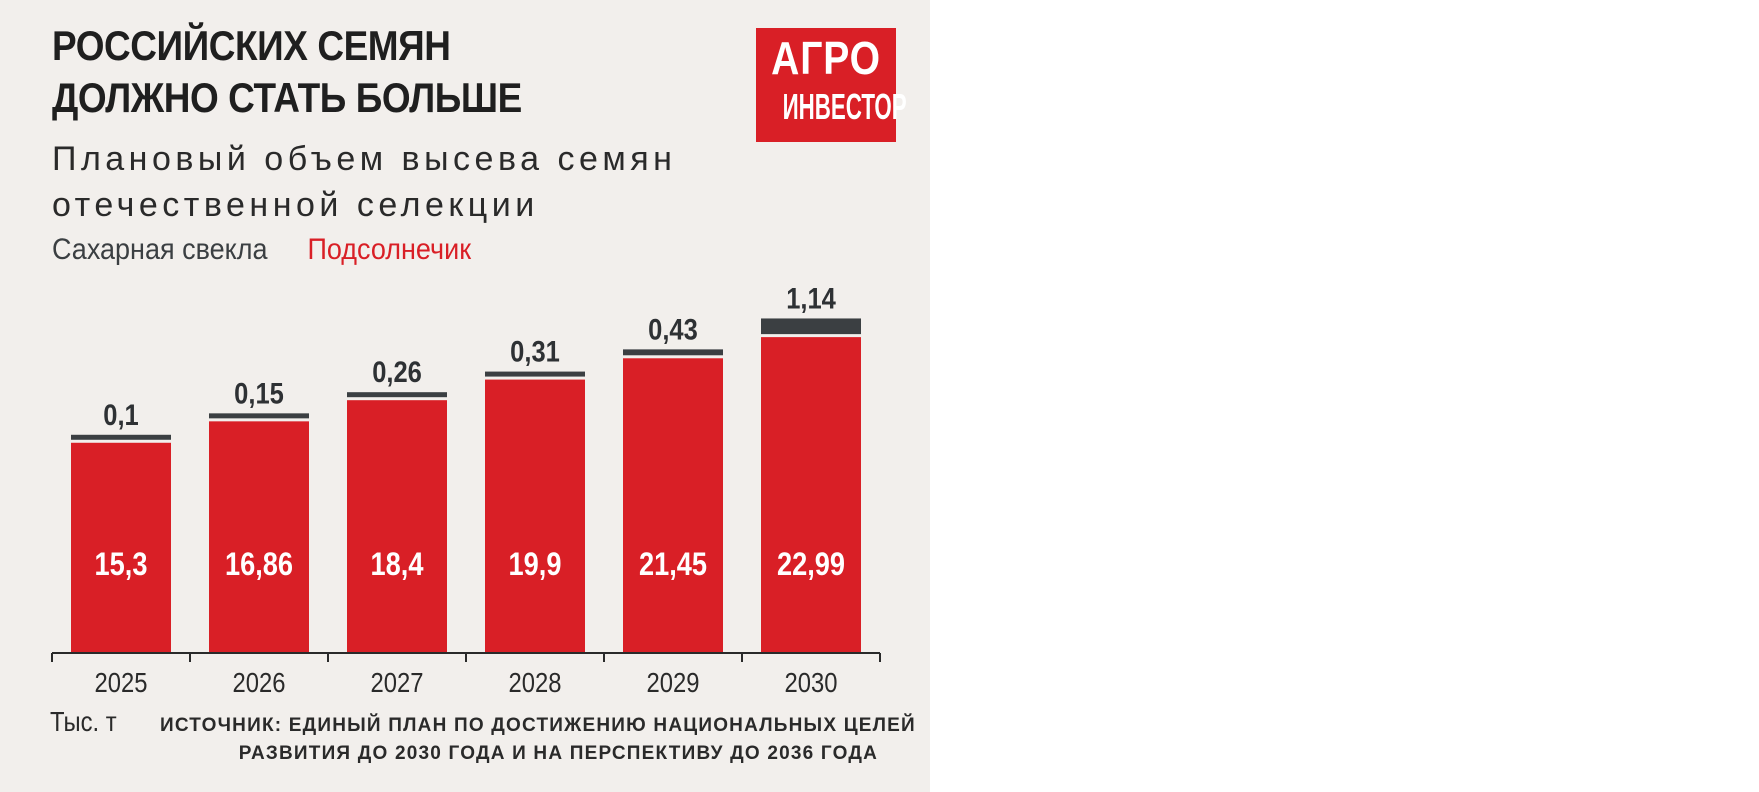 The height and width of the screenshot is (792, 1759). I want to click on x-tick-label-2027: 2027, so click(397, 682).